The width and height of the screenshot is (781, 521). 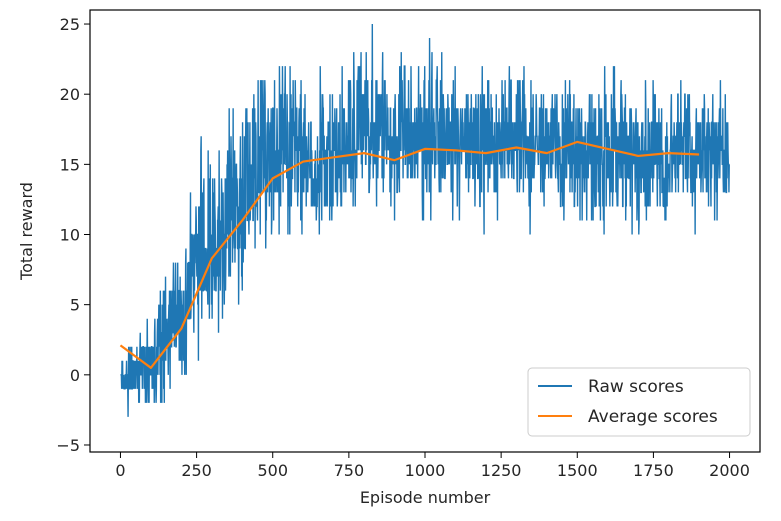 I want to click on legend-label-average-scores: Average scores, so click(x=653, y=417).